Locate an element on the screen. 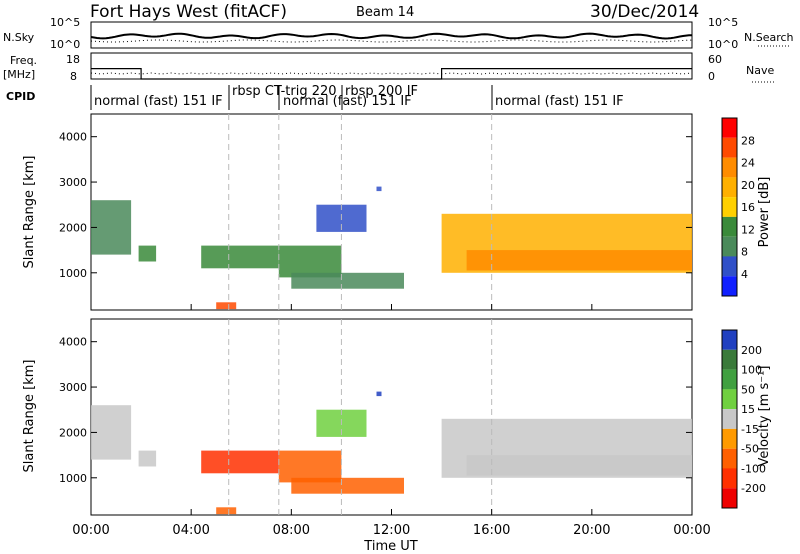 The width and height of the screenshot is (800, 554). power-colorbar-tick-5: 8 is located at coordinates (744, 252).